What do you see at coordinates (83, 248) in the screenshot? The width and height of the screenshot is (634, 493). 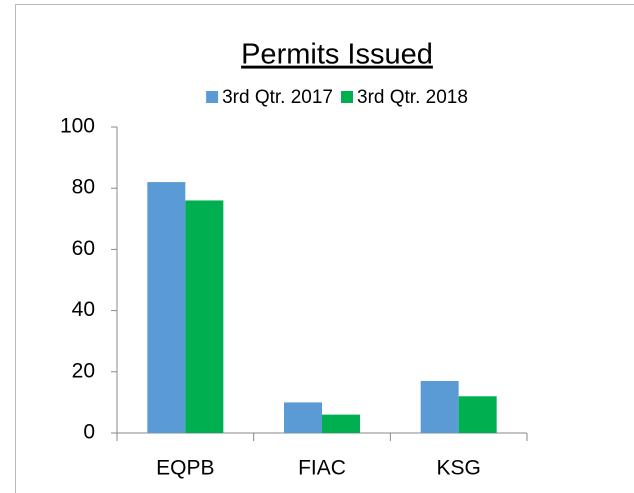 I see `y-tick-label: 60` at bounding box center [83, 248].